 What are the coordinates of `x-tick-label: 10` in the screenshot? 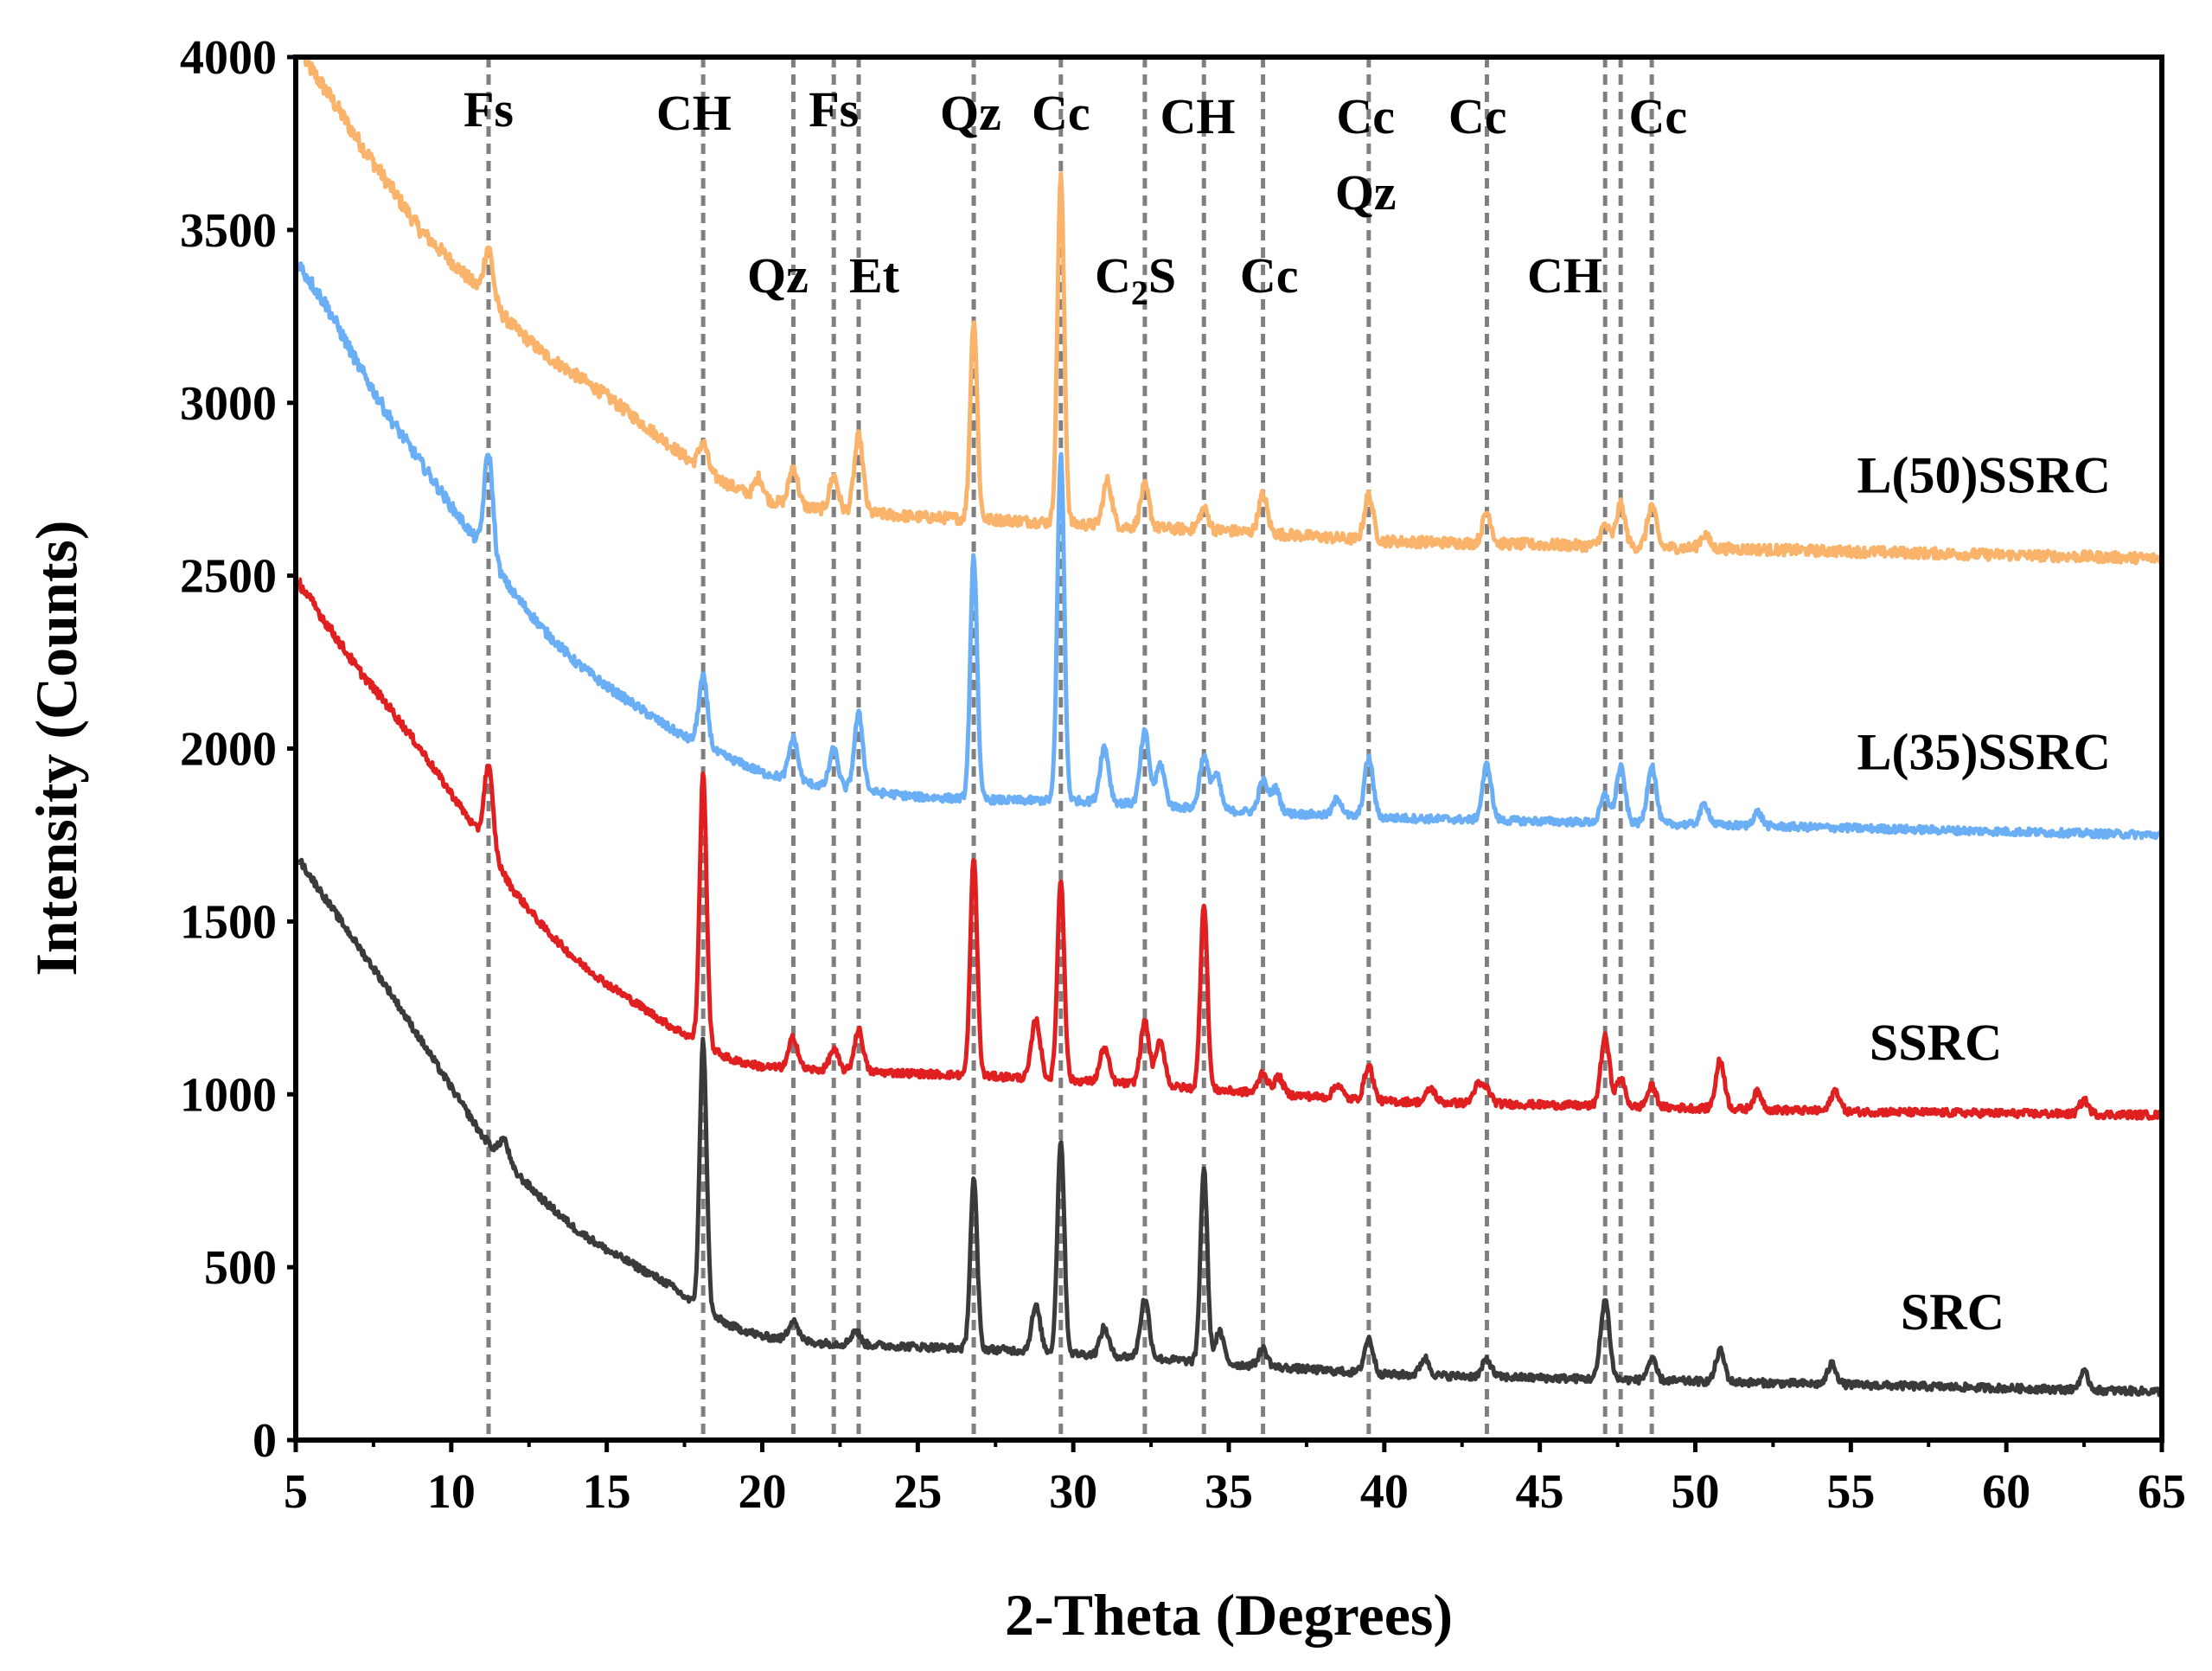 It's located at (451, 1492).